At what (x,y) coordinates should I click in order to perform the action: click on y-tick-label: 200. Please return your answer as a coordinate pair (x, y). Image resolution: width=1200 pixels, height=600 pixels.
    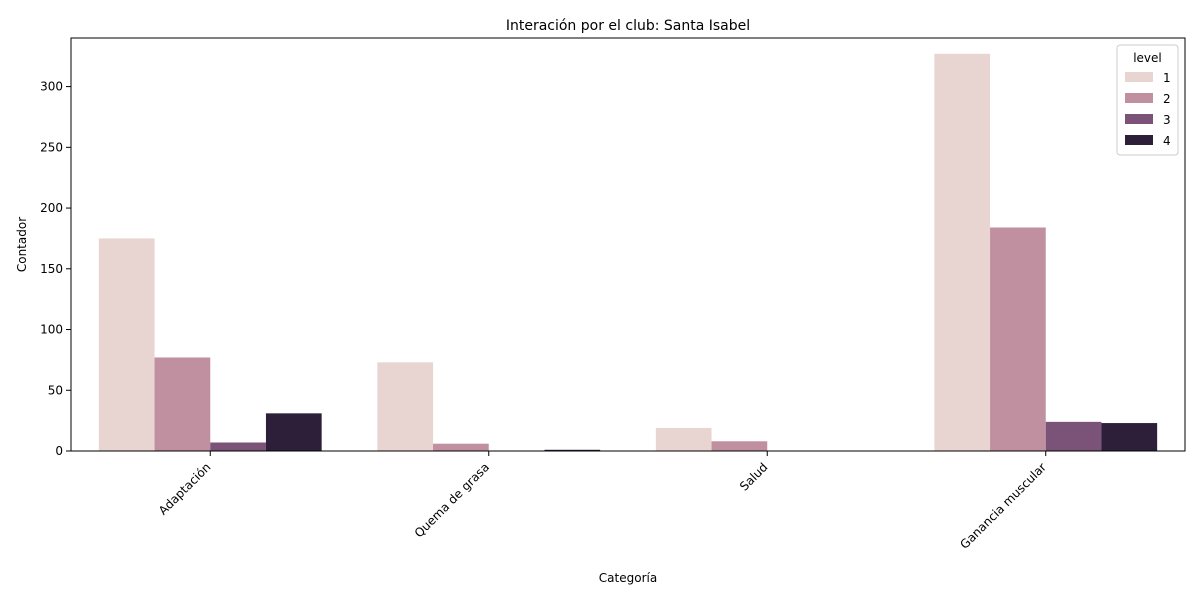
    Looking at the image, I should click on (51, 208).